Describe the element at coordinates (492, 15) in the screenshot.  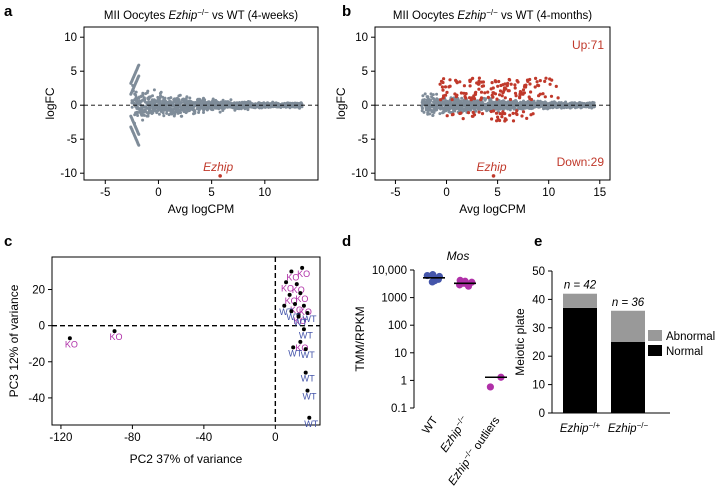
I see `plot-title: MII Oocytes Ezhip−/− vs WT (4-months)` at that location.